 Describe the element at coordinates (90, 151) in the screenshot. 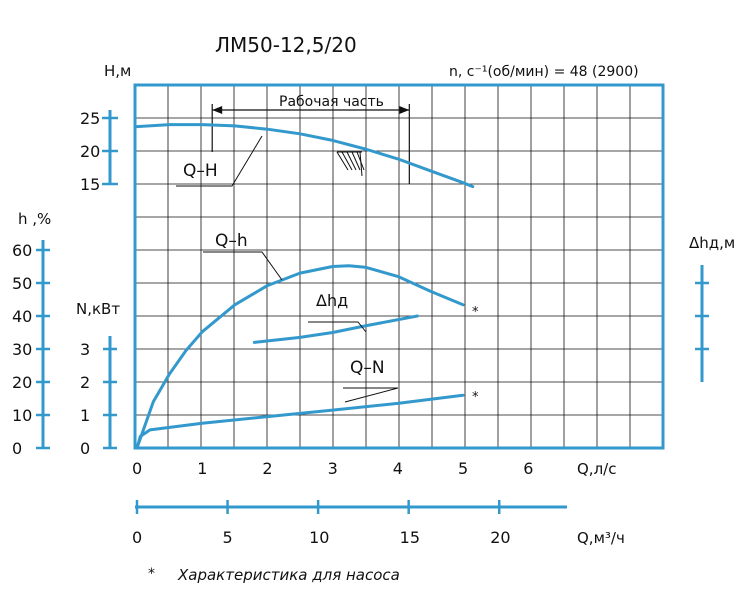

I see `tick-label-H: 20` at that location.